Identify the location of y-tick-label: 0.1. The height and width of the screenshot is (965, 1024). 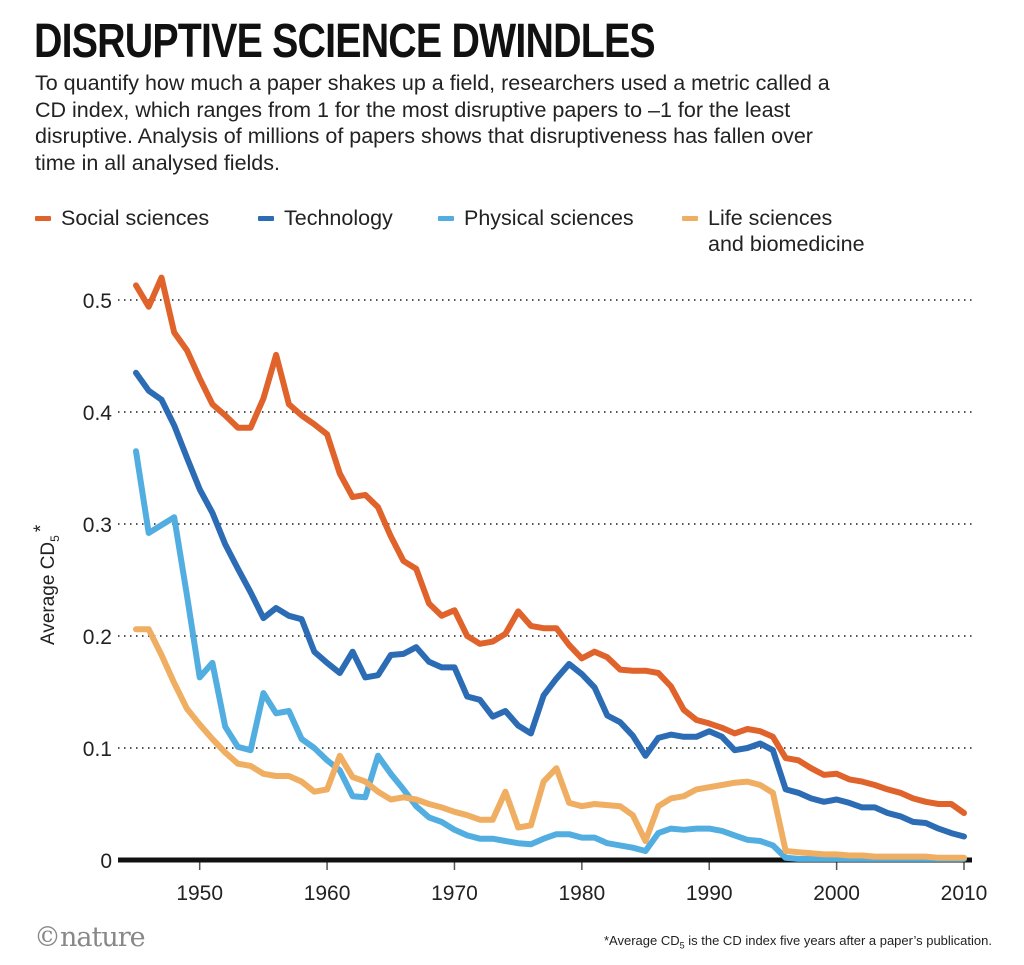
(97, 749).